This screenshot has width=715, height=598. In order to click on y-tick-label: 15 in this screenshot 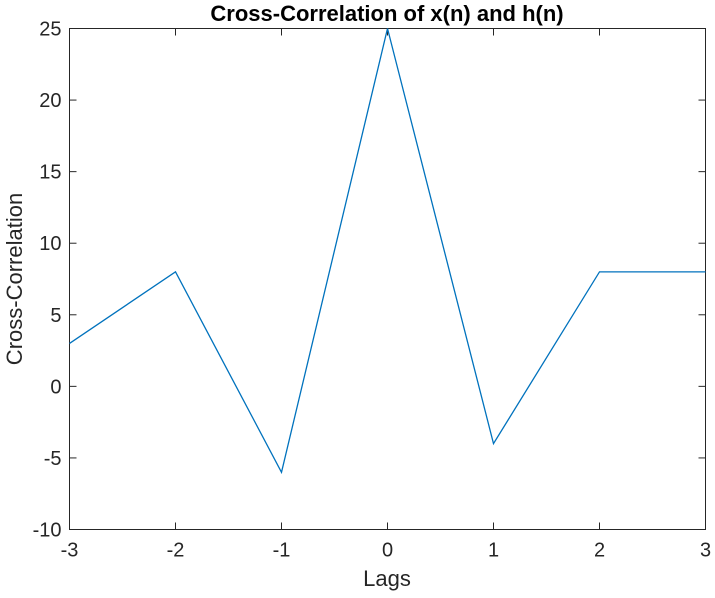, I will do `click(50, 173)`.